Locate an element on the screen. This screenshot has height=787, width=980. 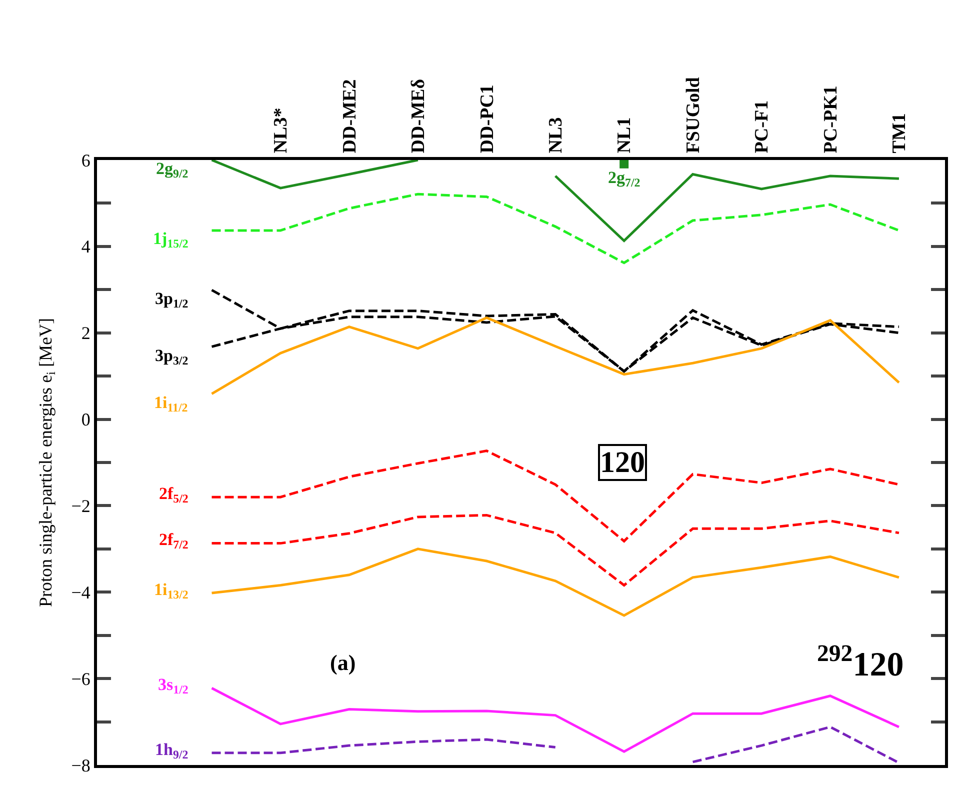
x-tick-label: DD-MEδ is located at coordinates (419, 116).